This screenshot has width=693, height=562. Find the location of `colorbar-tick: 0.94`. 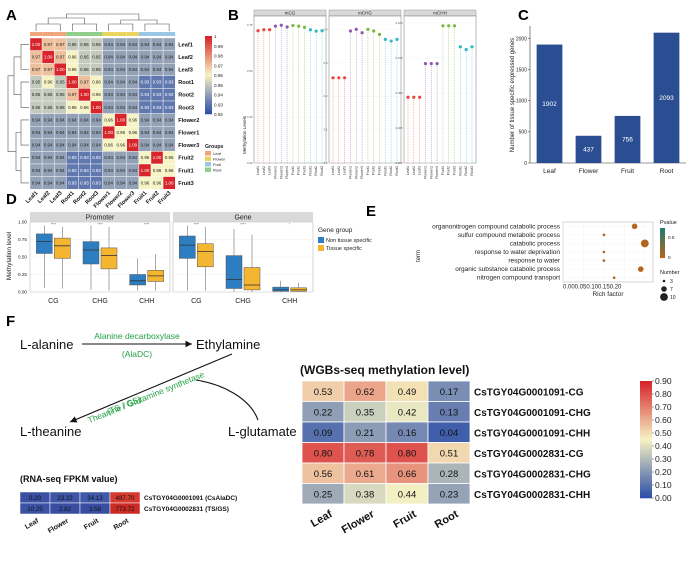

colorbar-tick: 0.94 is located at coordinates (218, 95).